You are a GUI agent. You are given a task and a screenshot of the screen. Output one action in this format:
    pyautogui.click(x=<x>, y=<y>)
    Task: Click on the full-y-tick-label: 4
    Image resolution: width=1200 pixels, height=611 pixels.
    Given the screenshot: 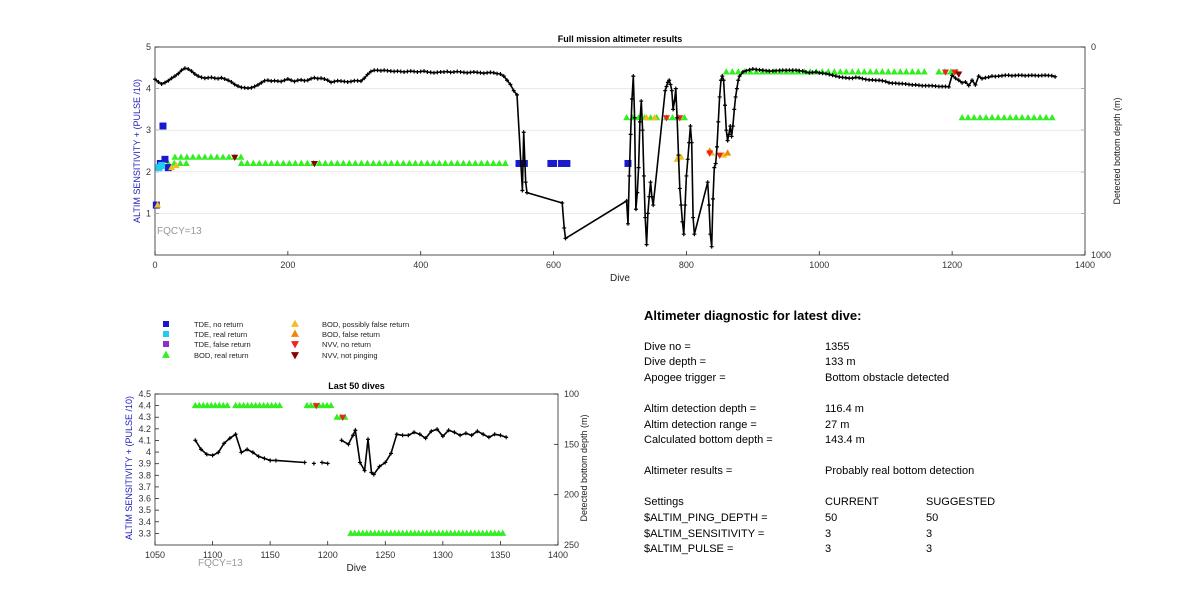 What is the action you would take?
    pyautogui.click(x=148, y=89)
    